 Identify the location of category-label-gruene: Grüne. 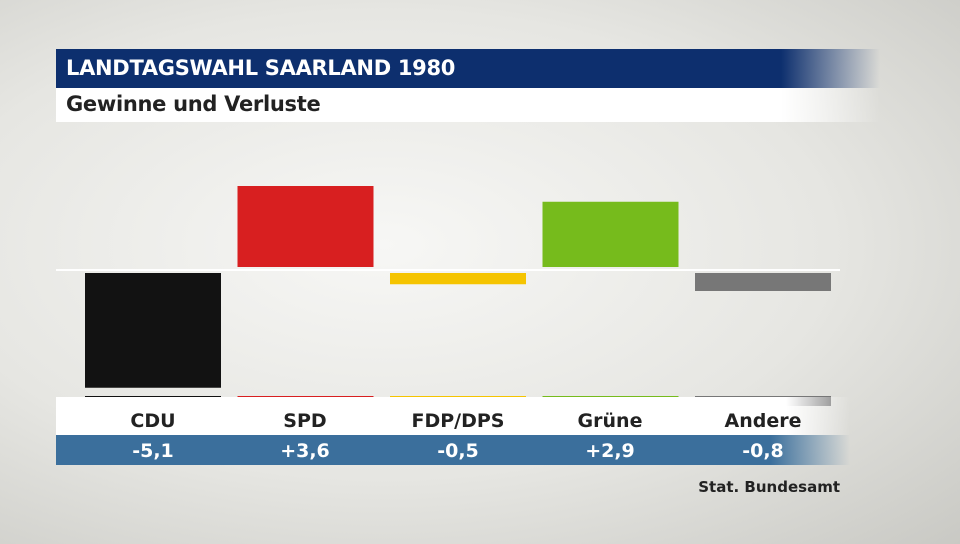
(610, 421).